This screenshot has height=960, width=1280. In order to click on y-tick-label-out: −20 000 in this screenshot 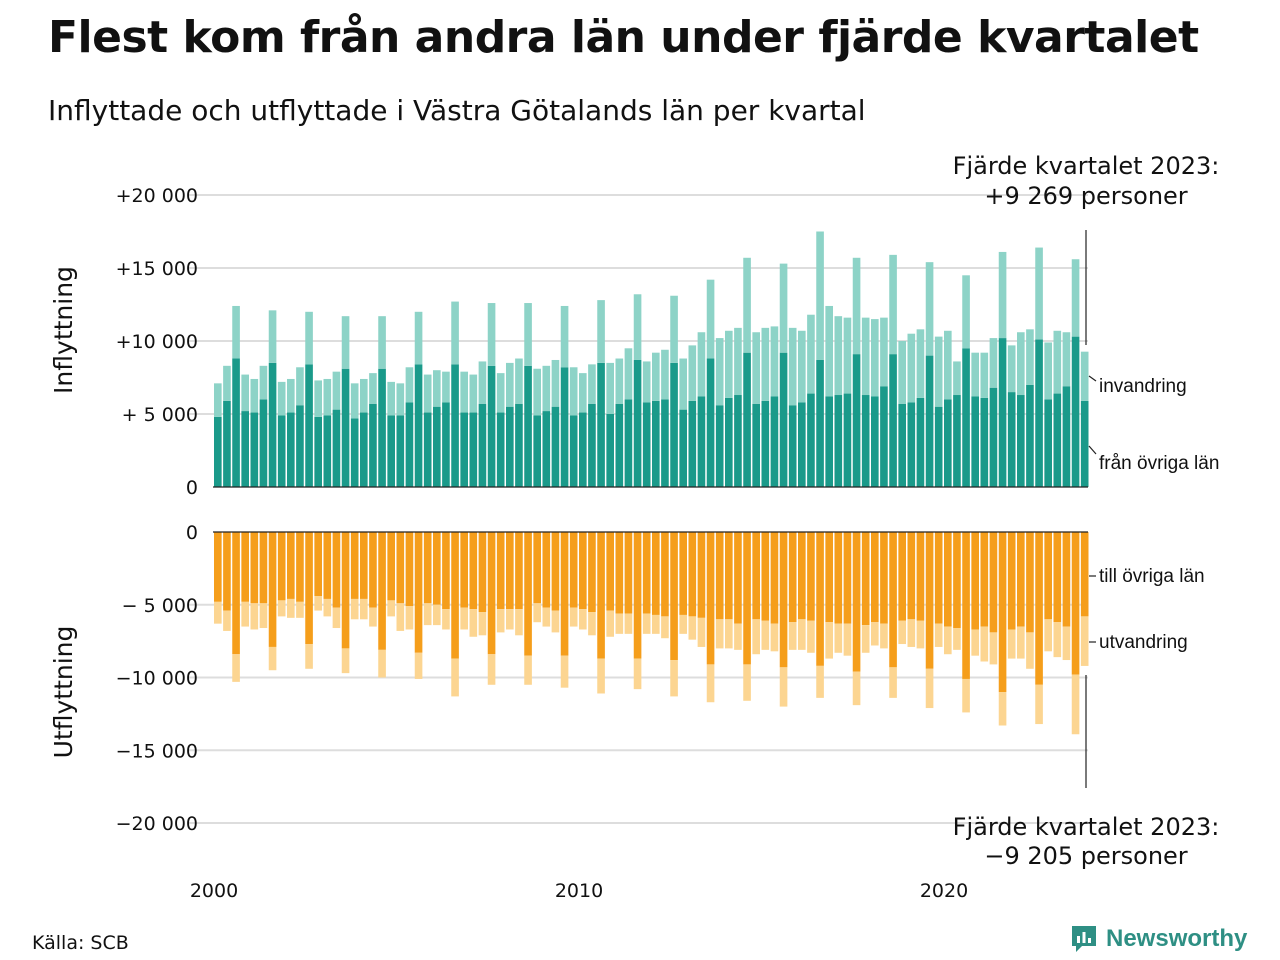, I will do `click(157, 824)`.